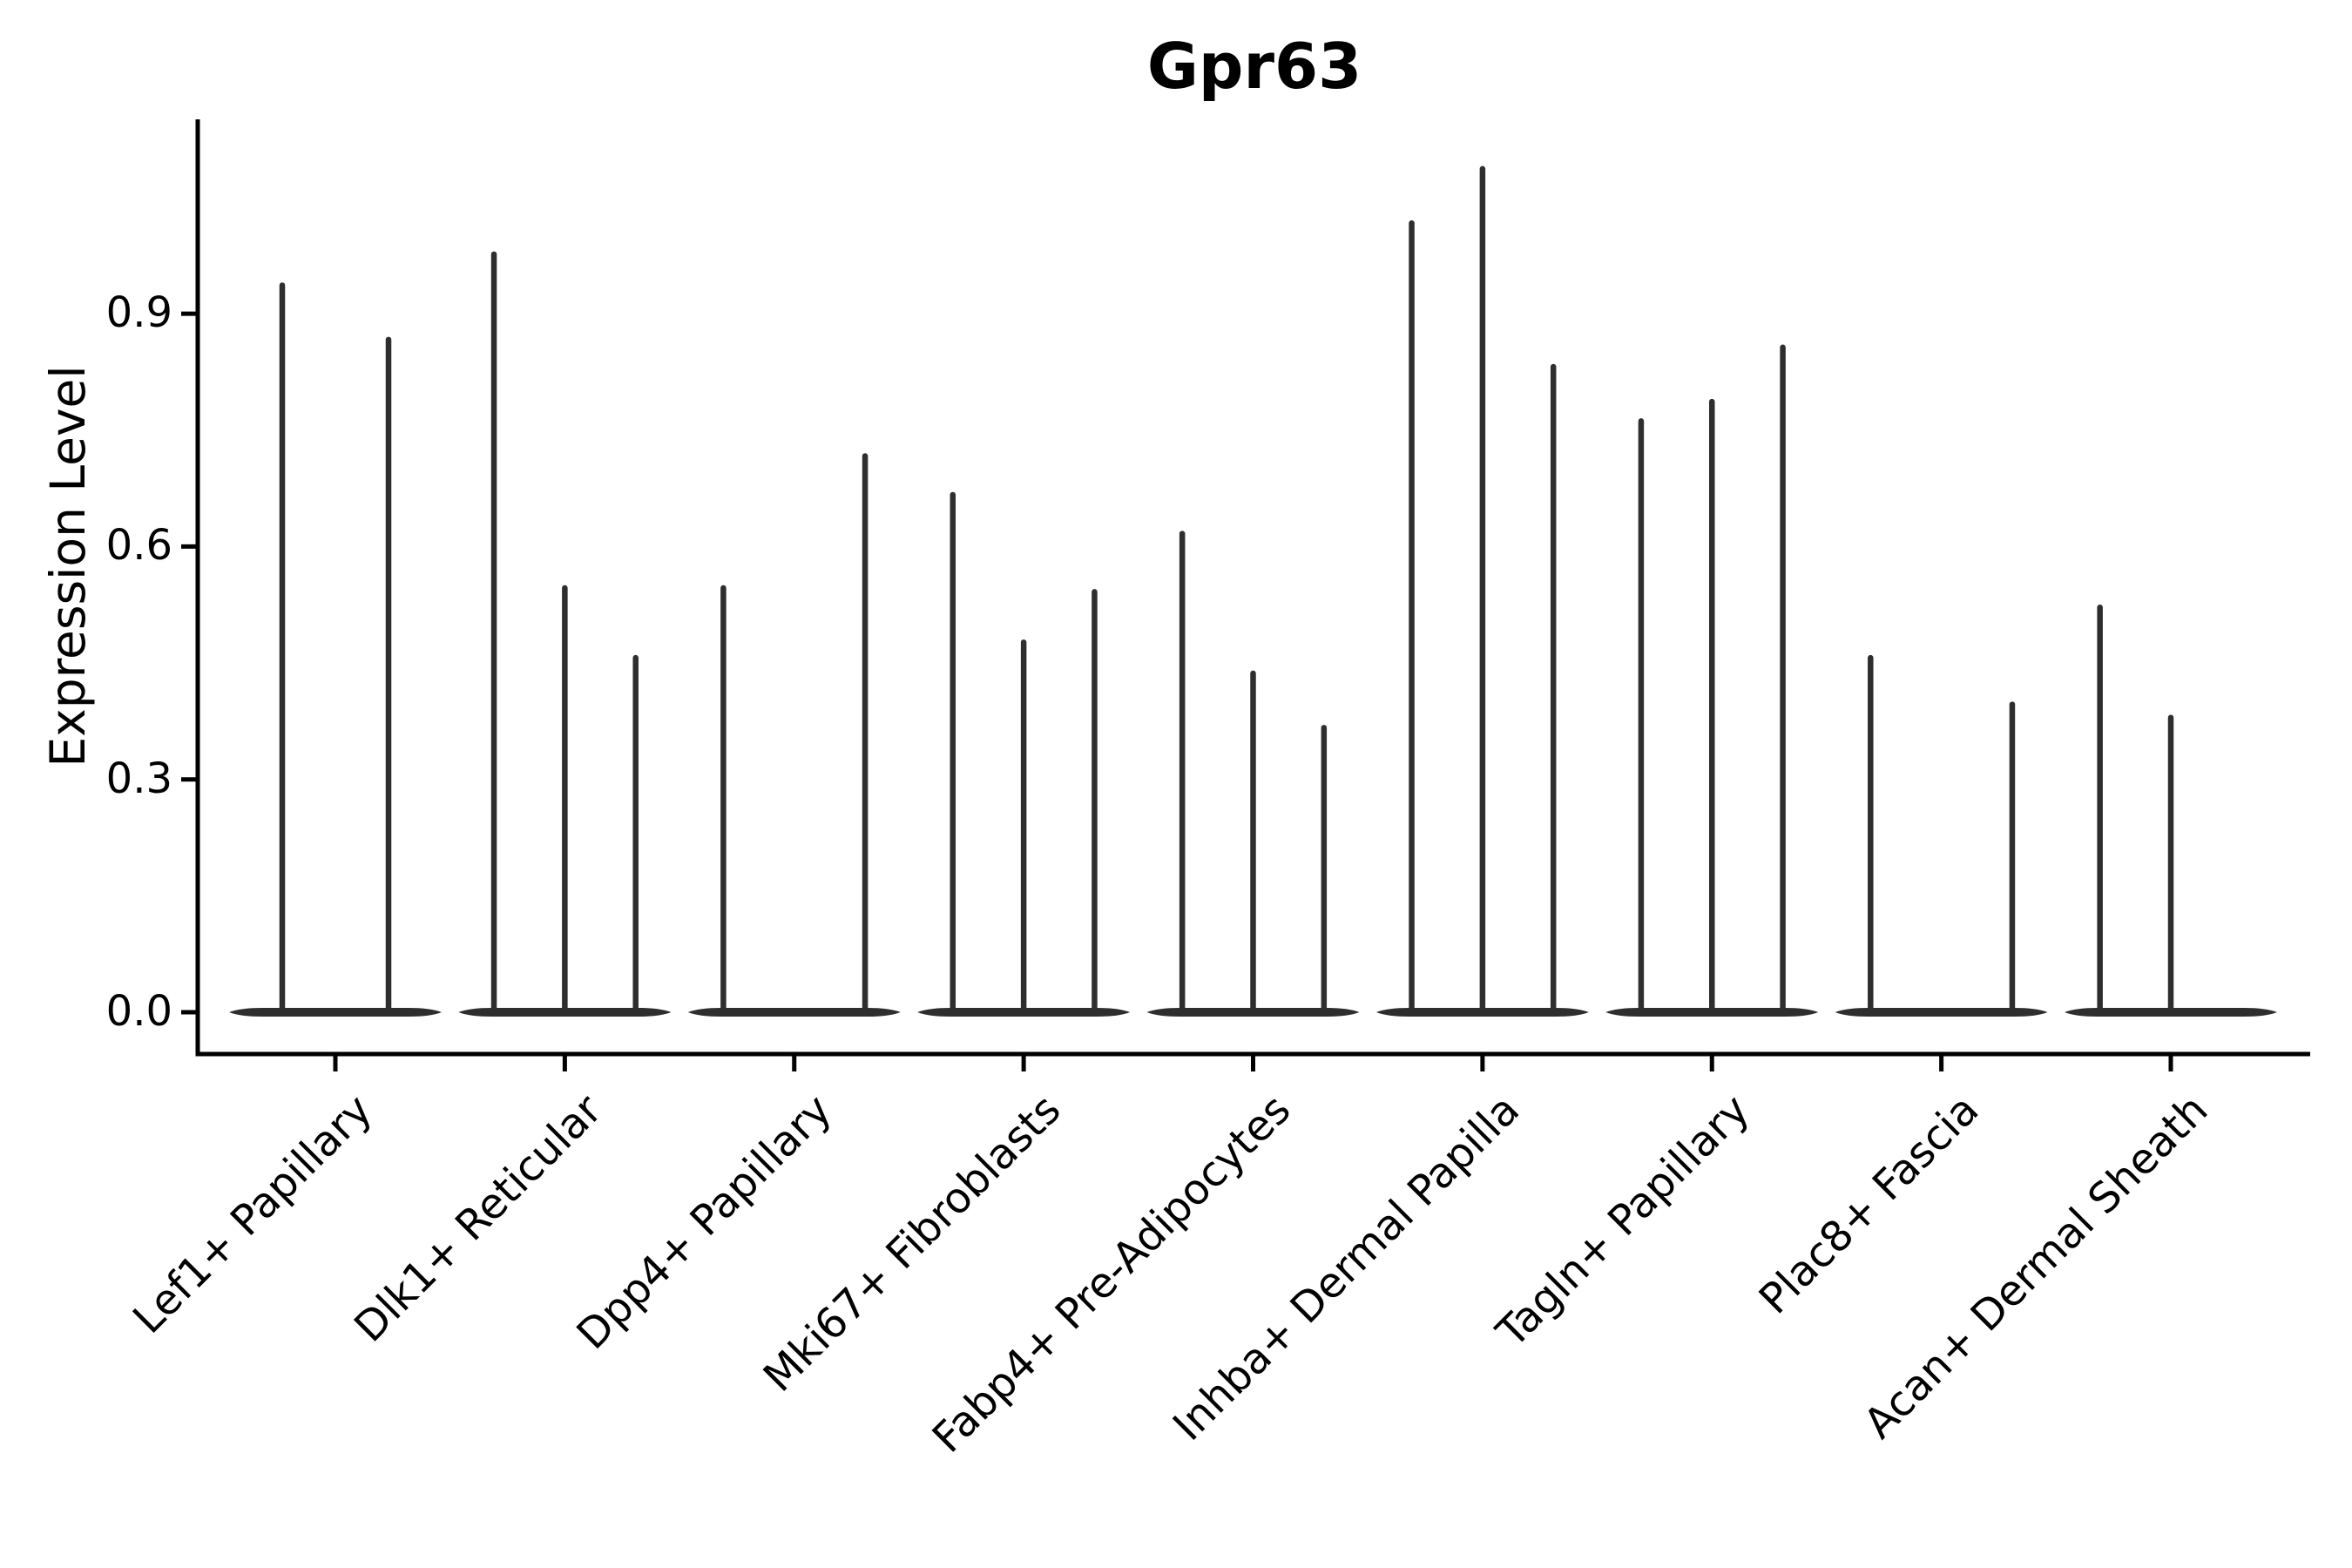 The width and height of the screenshot is (2352, 1568). What do you see at coordinates (138, 313) in the screenshot?
I see `y-tick-label: 0.9` at bounding box center [138, 313].